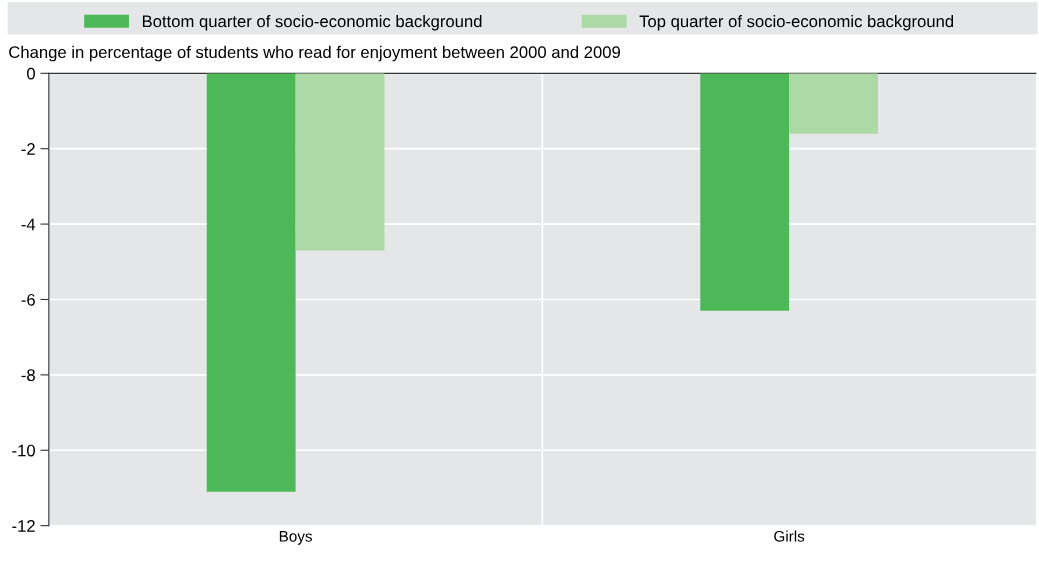 The height and width of the screenshot is (564, 1039). I want to click on y-tick-label: -10, so click(23, 450).